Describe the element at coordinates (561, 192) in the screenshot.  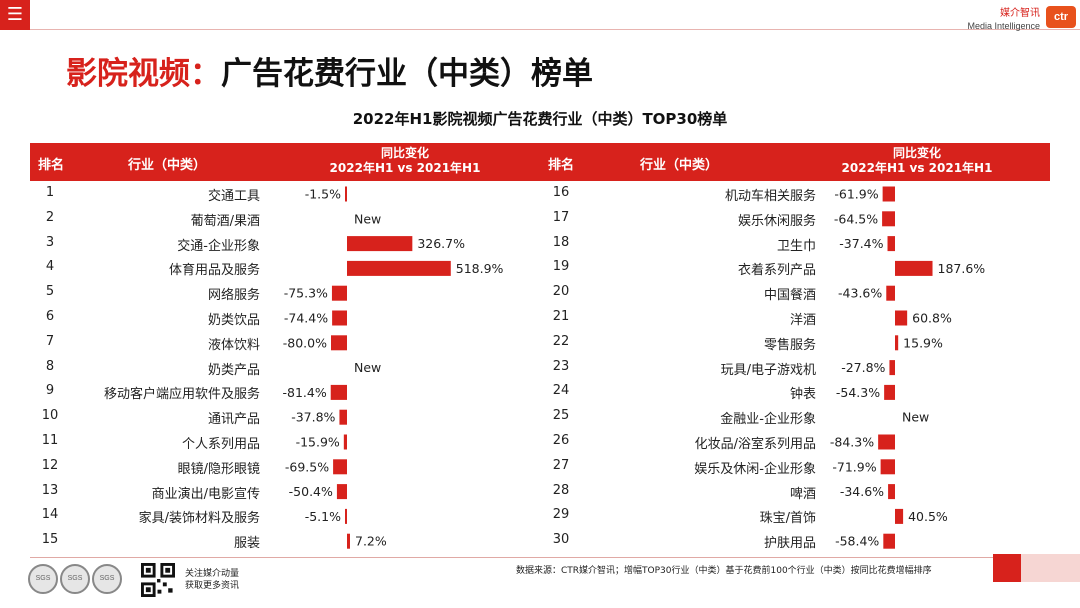
I see `rank-right: 16` at that location.